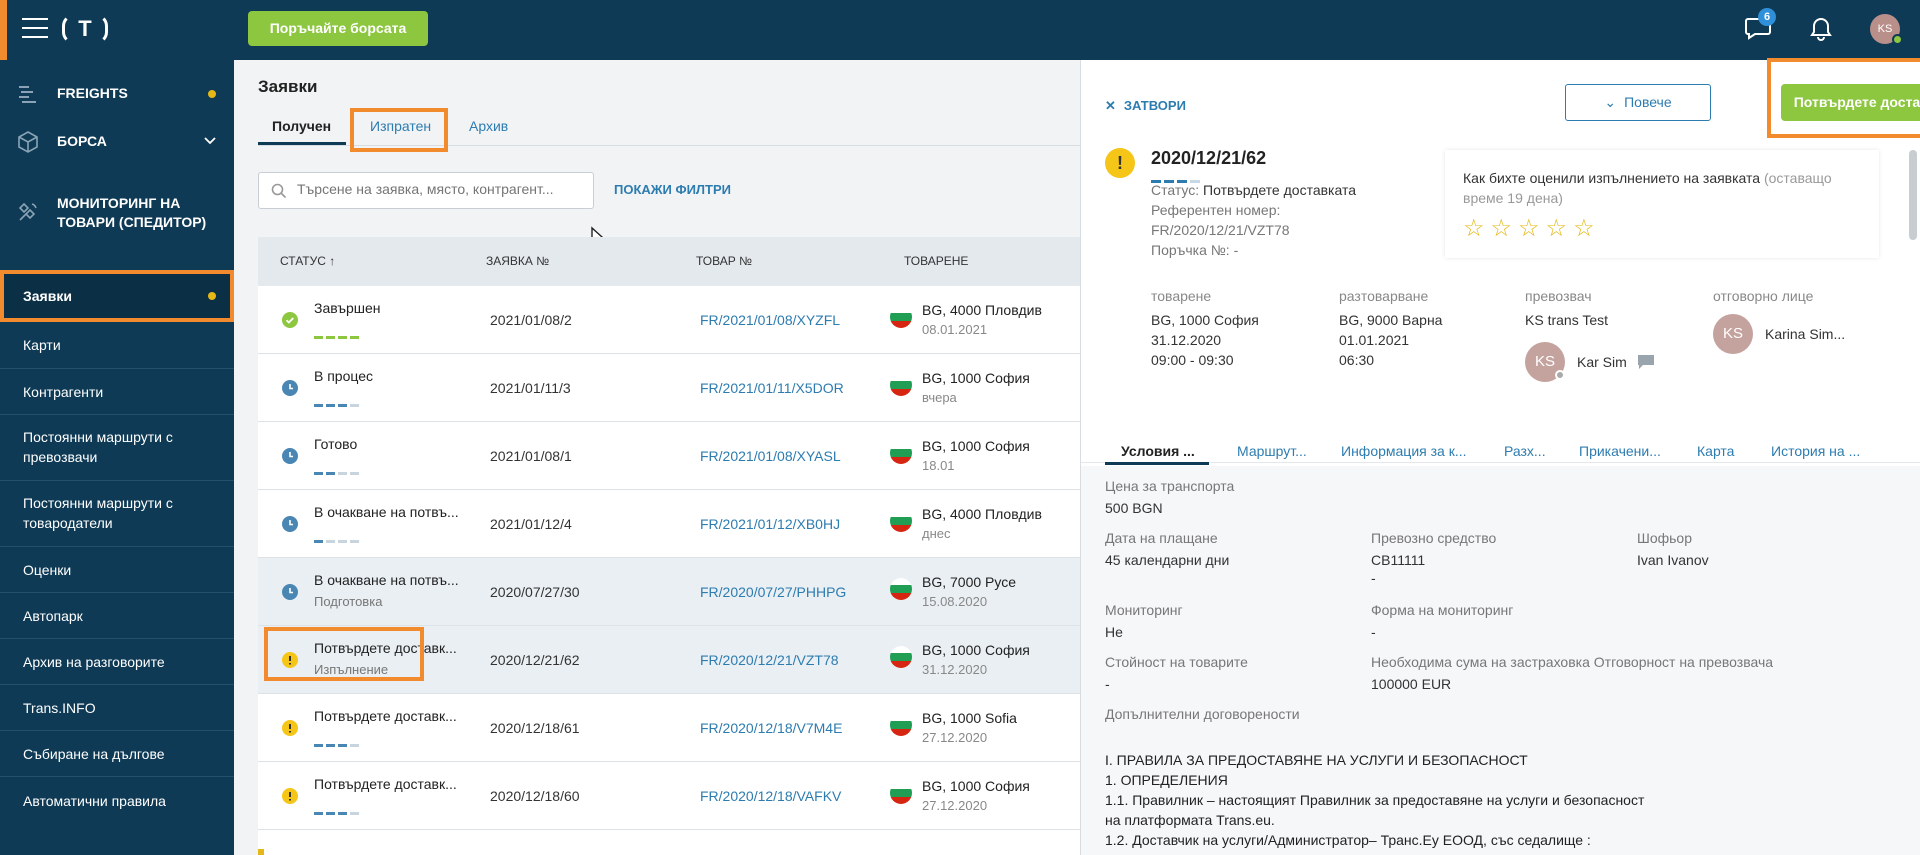  Describe the element at coordinates (489, 126) in the screenshot. I see `tab-archive: Архив` at that location.